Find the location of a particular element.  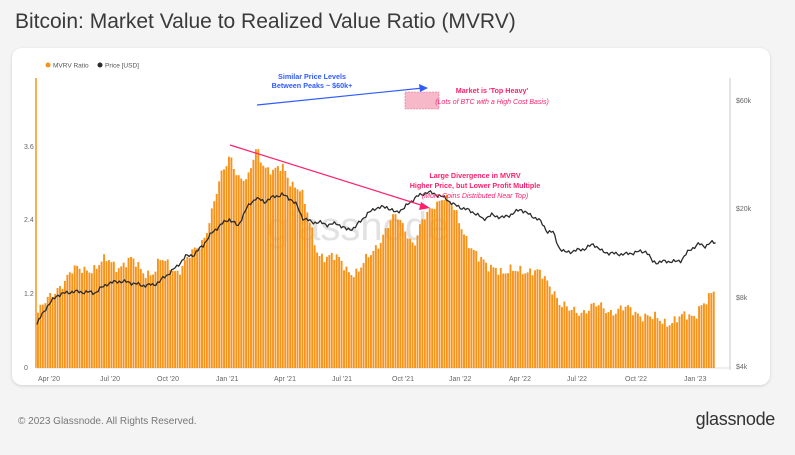

y-right-axis: $4k $8k $20k $60k is located at coordinates (744, 234).